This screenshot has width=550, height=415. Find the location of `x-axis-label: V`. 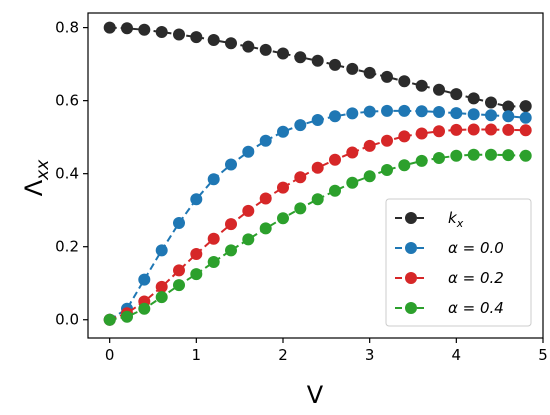

x-axis-label: V is located at coordinates (315, 395).